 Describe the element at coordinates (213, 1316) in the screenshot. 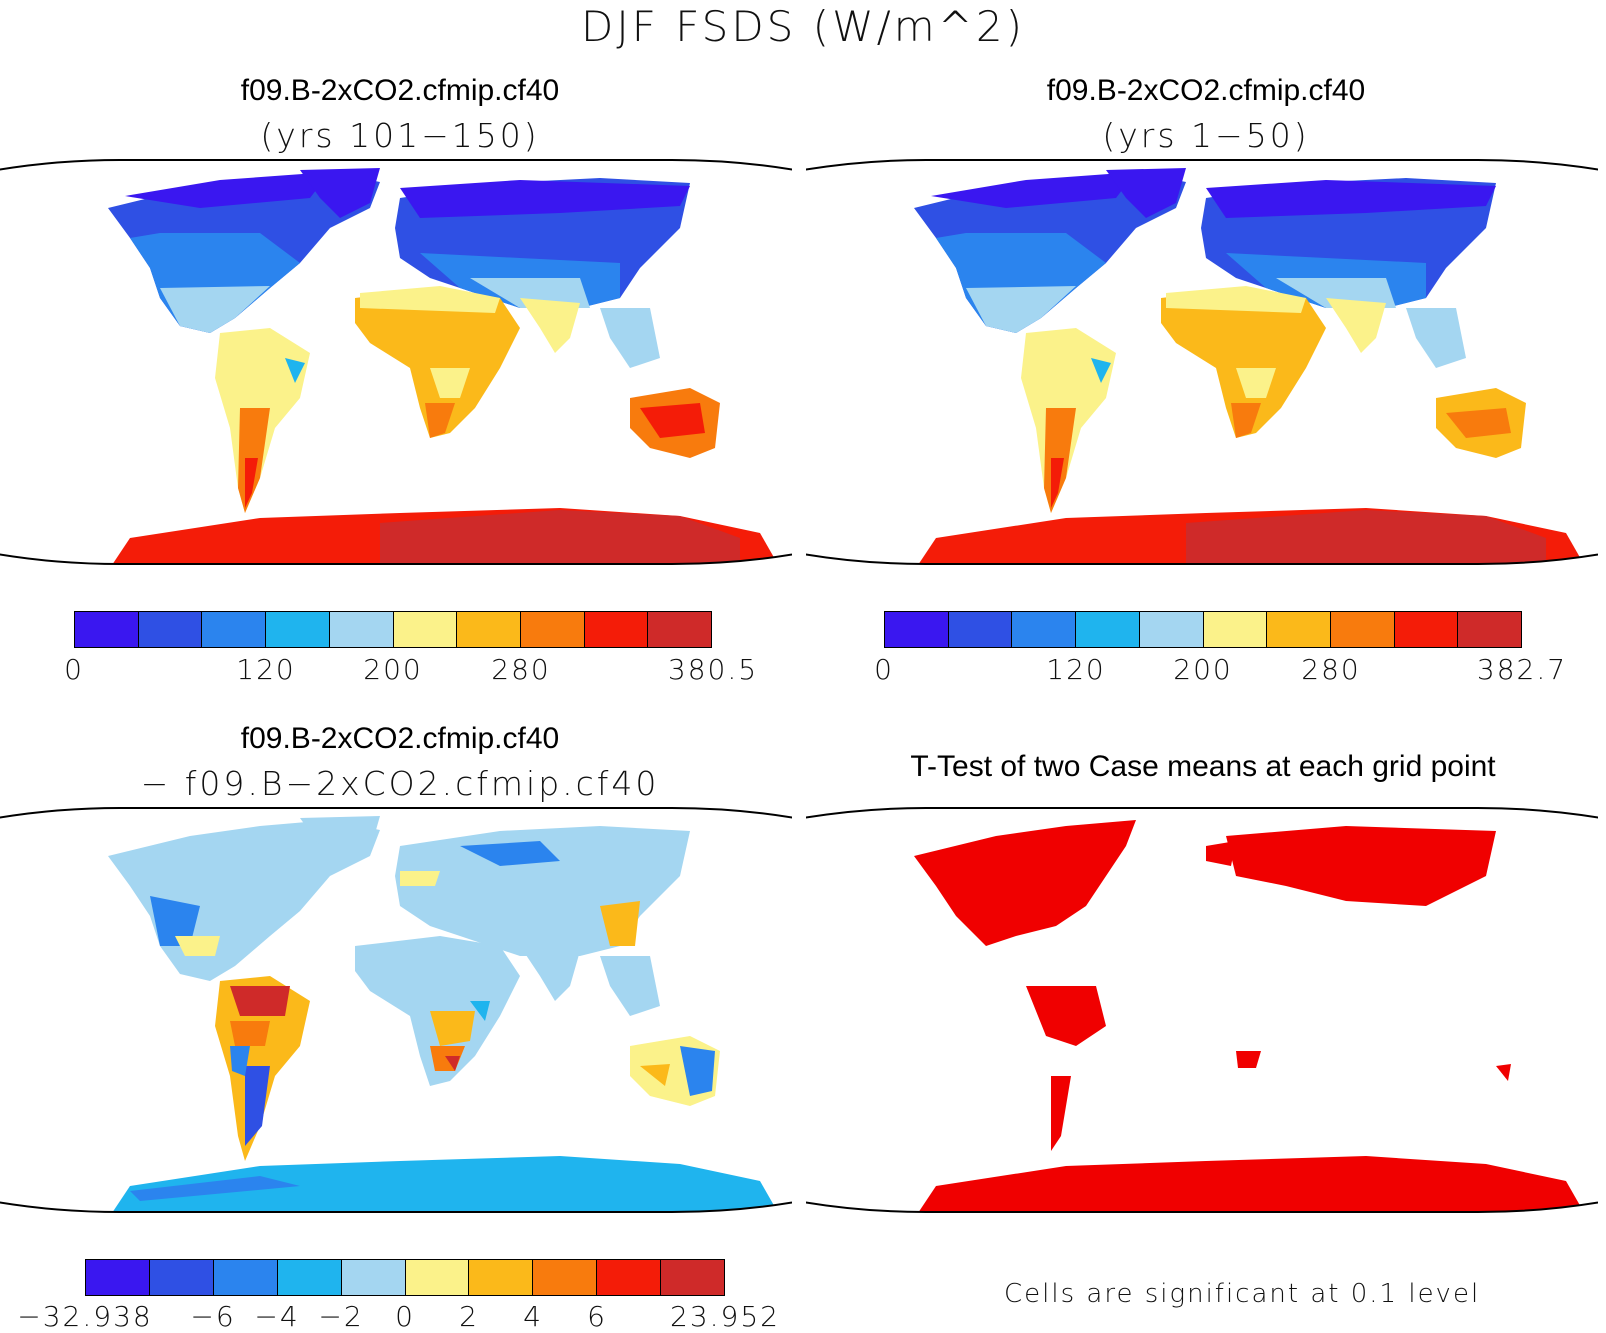

I see `colorbar-label: −6` at that location.